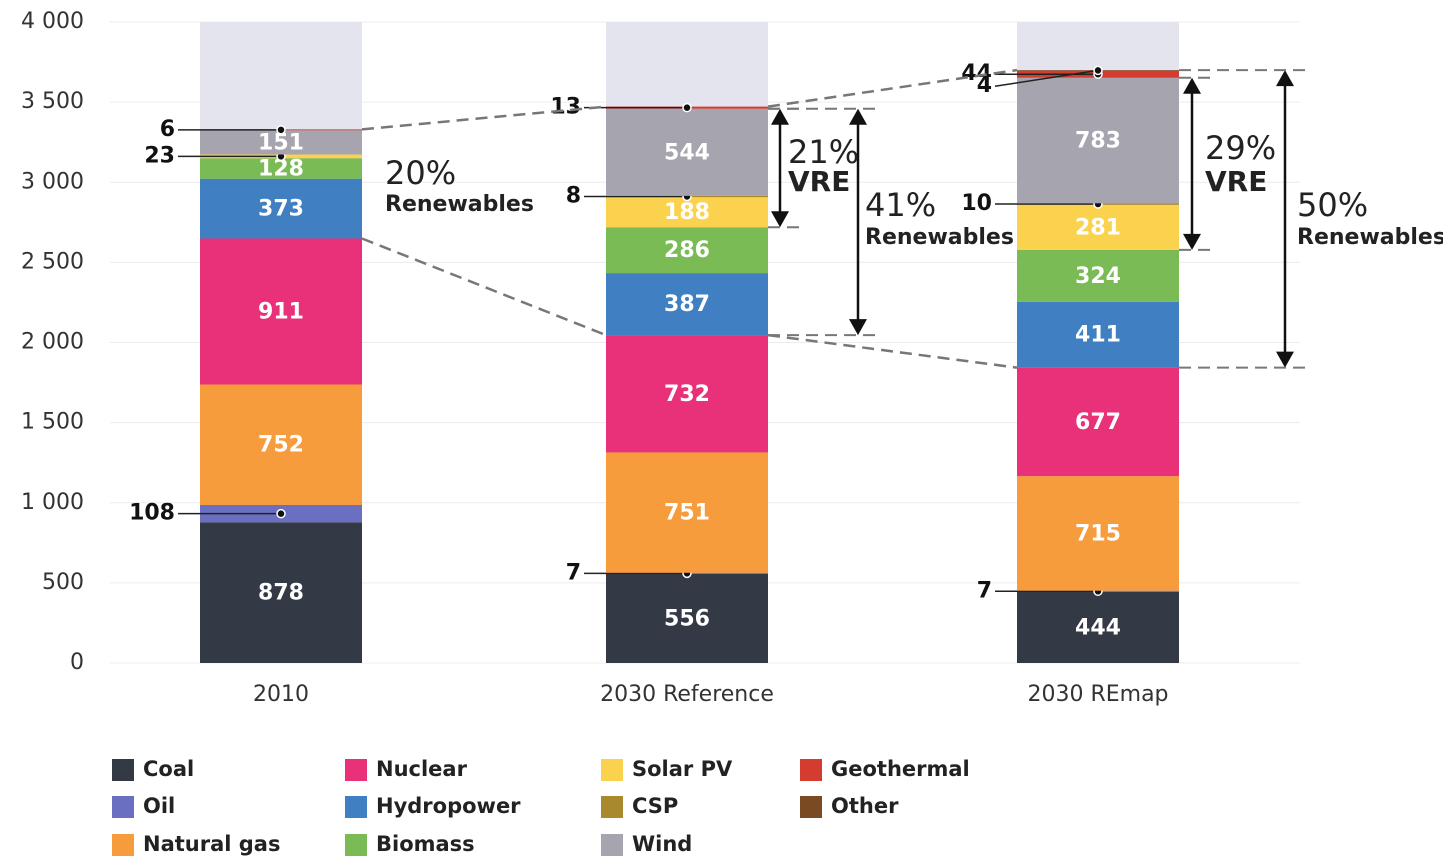 The height and width of the screenshot is (857, 1443). I want to click on value-label: 373, so click(281, 209).